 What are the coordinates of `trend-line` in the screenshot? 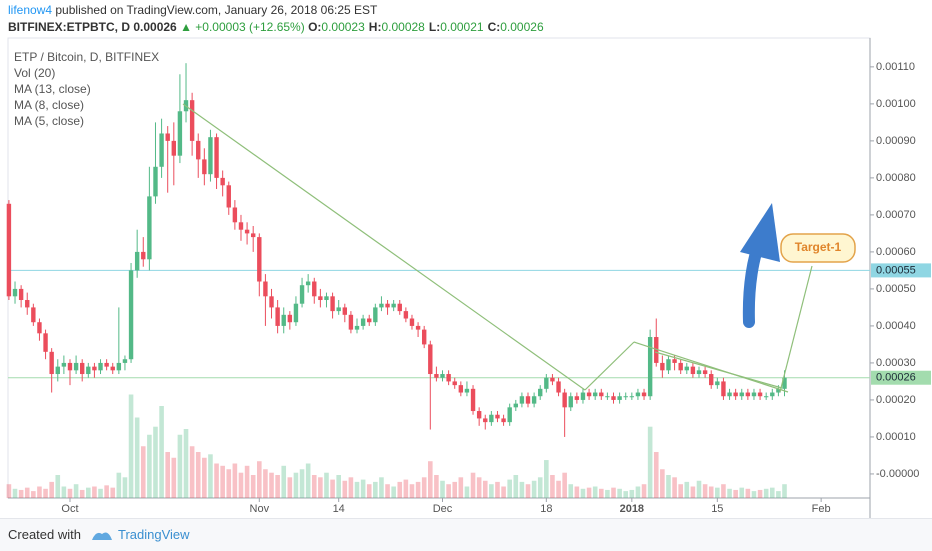 It's located at (718, 370).